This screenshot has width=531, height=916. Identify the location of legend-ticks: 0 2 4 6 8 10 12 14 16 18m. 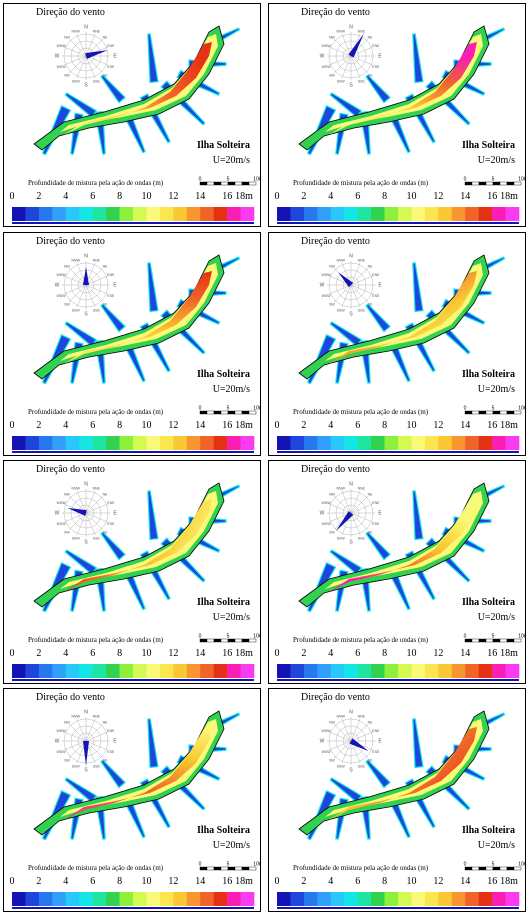
(397, 426).